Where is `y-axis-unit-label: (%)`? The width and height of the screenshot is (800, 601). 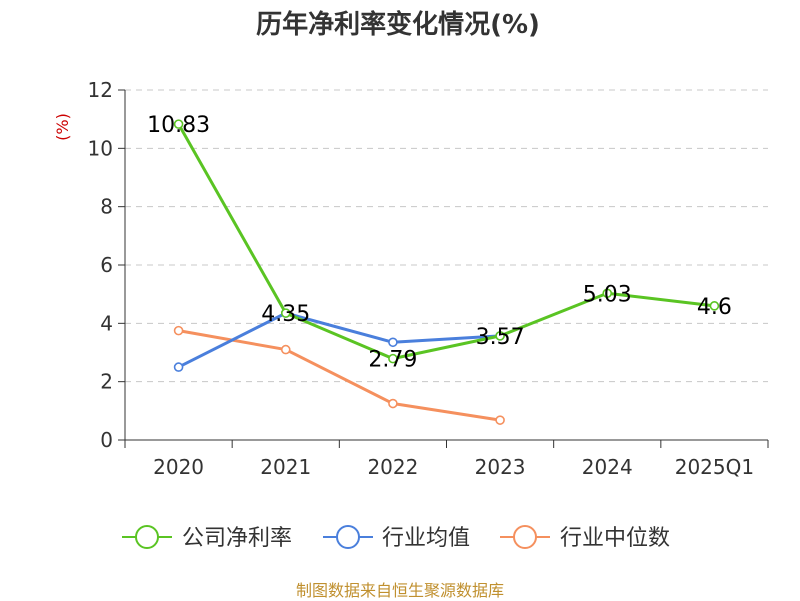
y-axis-unit-label: (%) is located at coordinates (62, 127).